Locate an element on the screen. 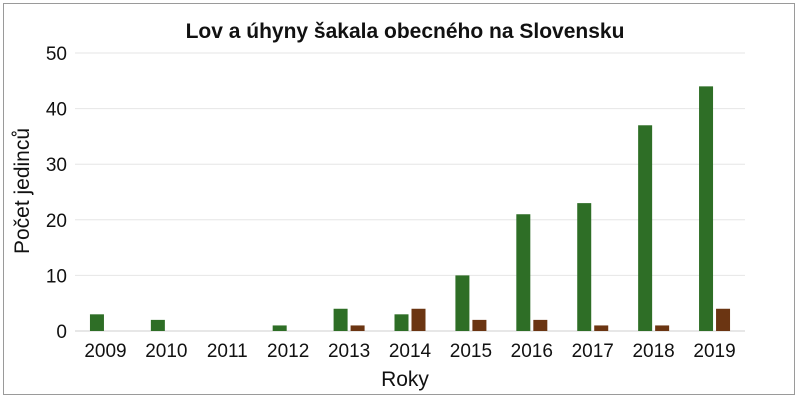 The image size is (800, 400). y-tick-label: 20 is located at coordinates (56, 221).